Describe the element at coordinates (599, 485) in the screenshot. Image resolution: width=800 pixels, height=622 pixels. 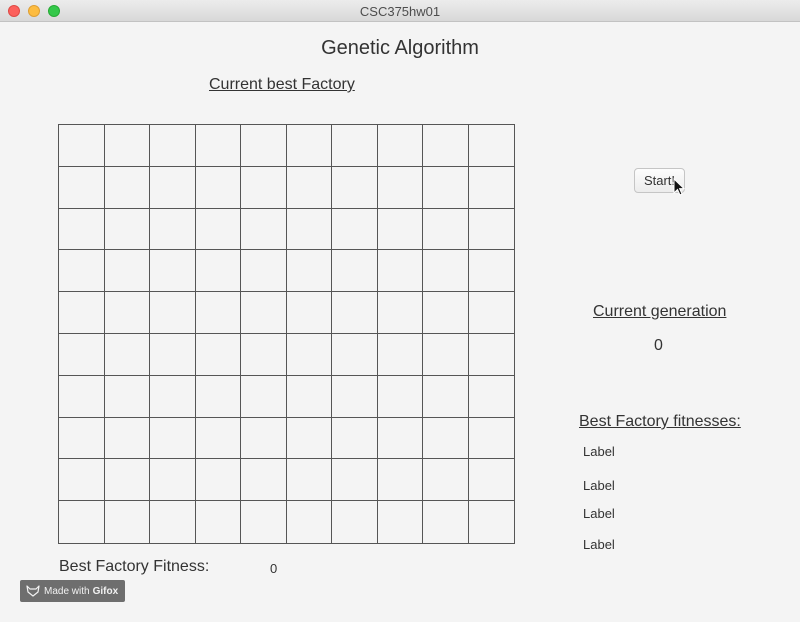
I see `fitness-label-2: Label` at that location.